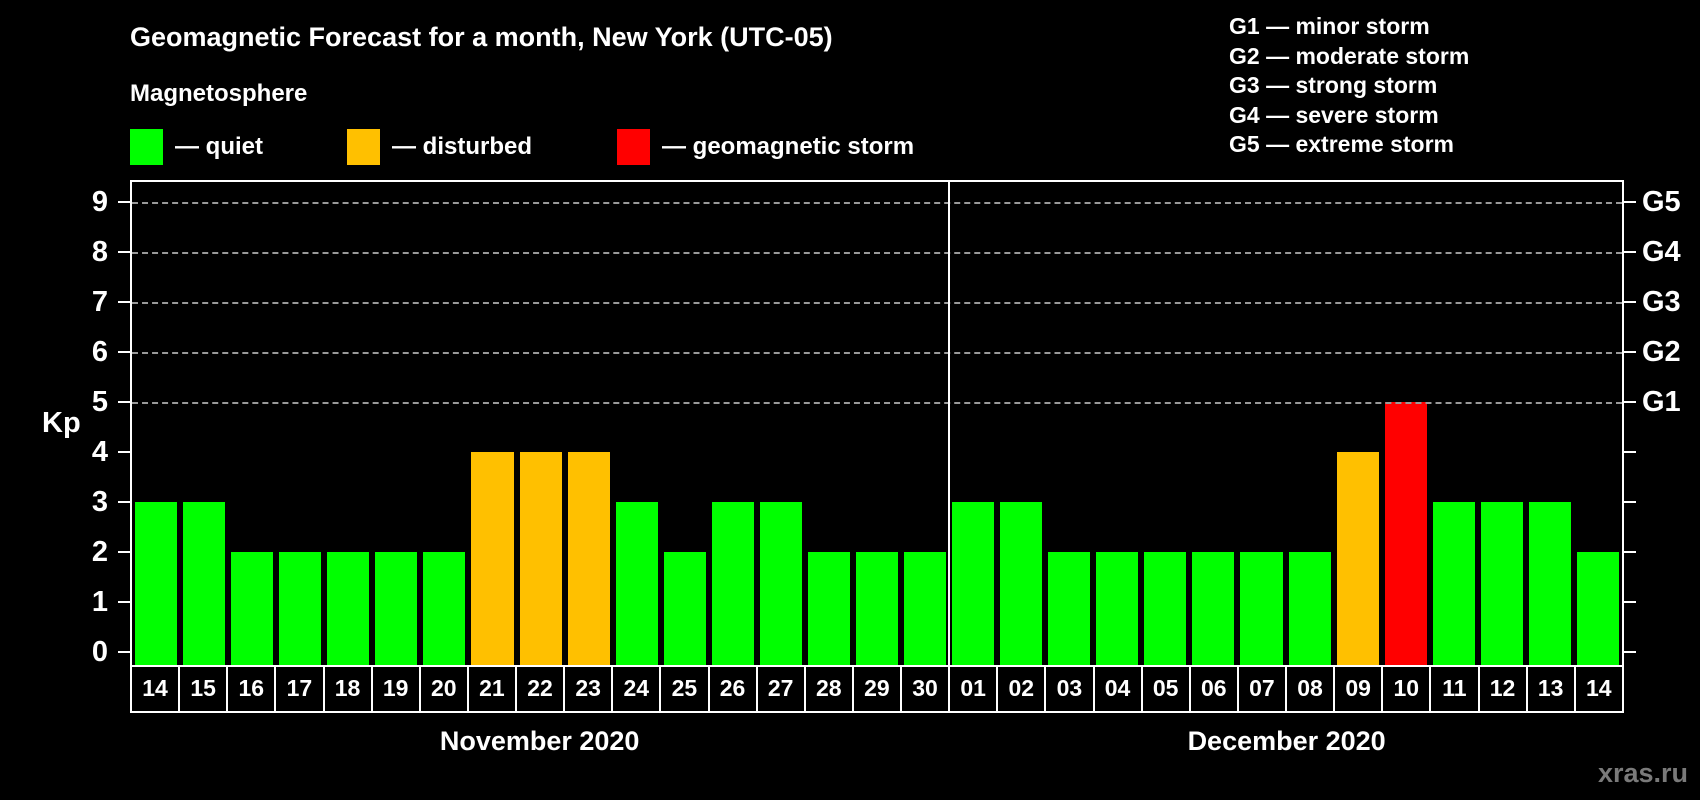 The height and width of the screenshot is (800, 1700). Describe the element at coordinates (490, 689) in the screenshot. I see `day-label-november-21: 21` at that location.